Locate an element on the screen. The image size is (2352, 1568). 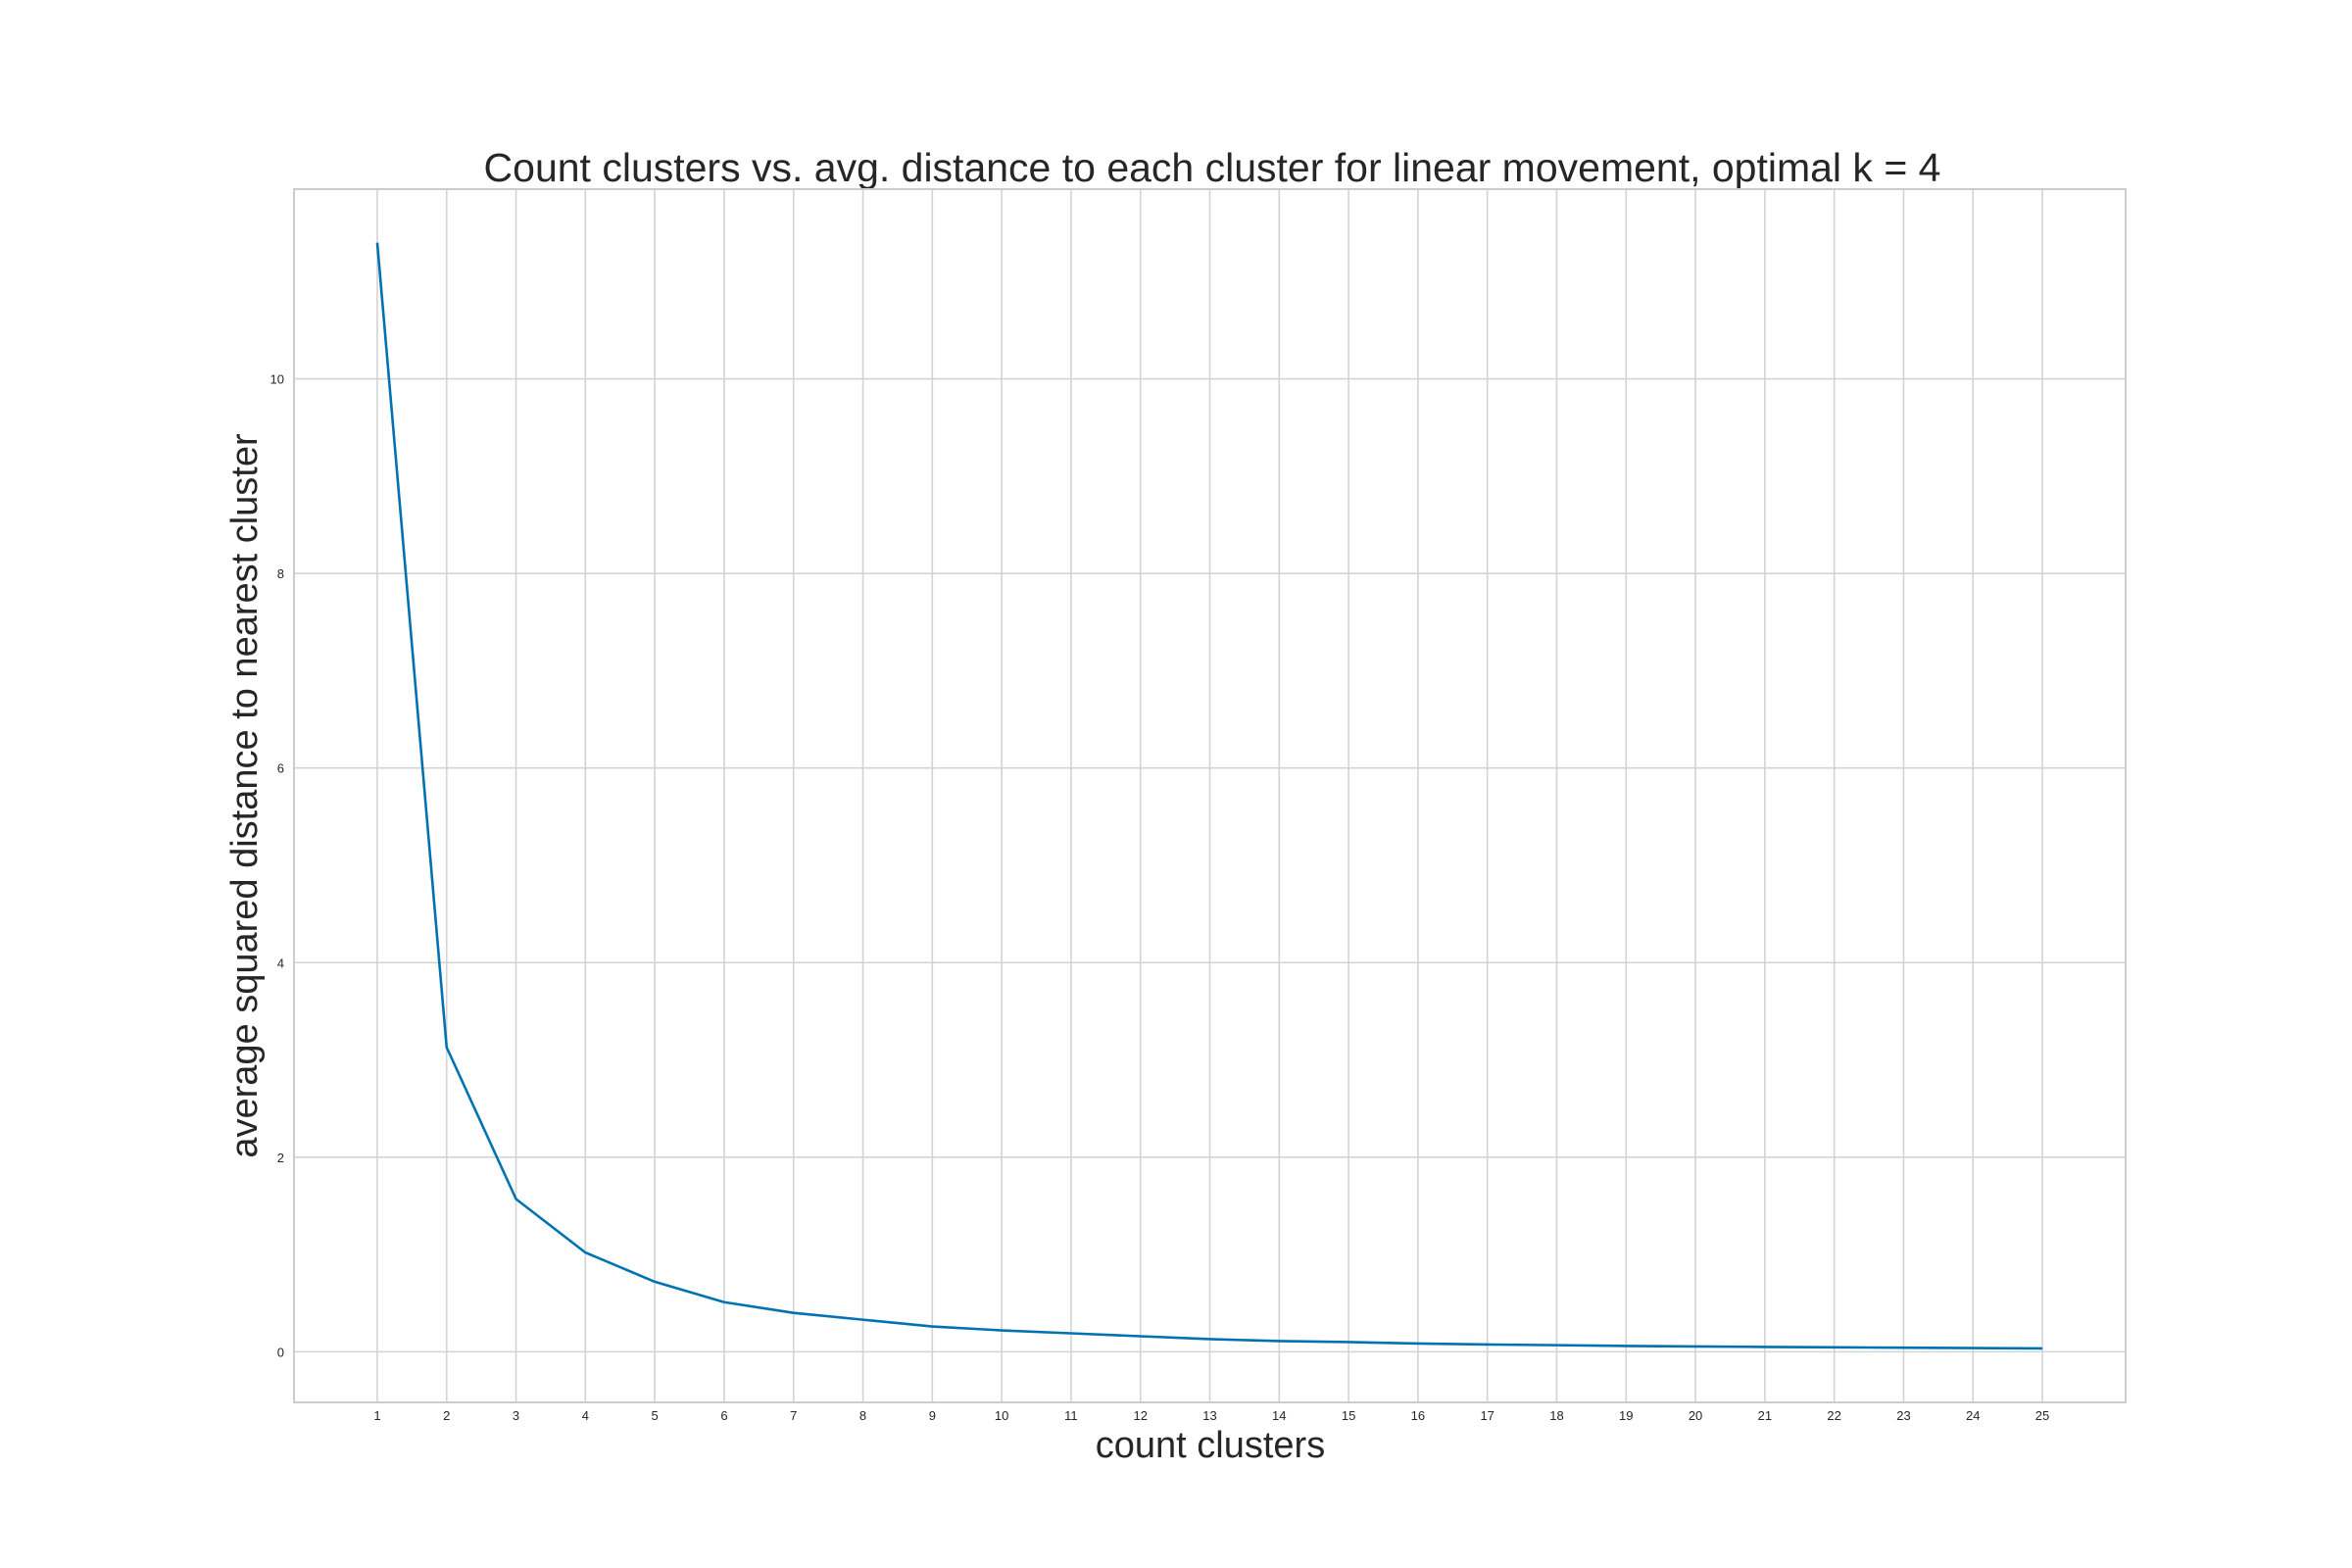
x-tick-label: 24 is located at coordinates (1973, 1415).